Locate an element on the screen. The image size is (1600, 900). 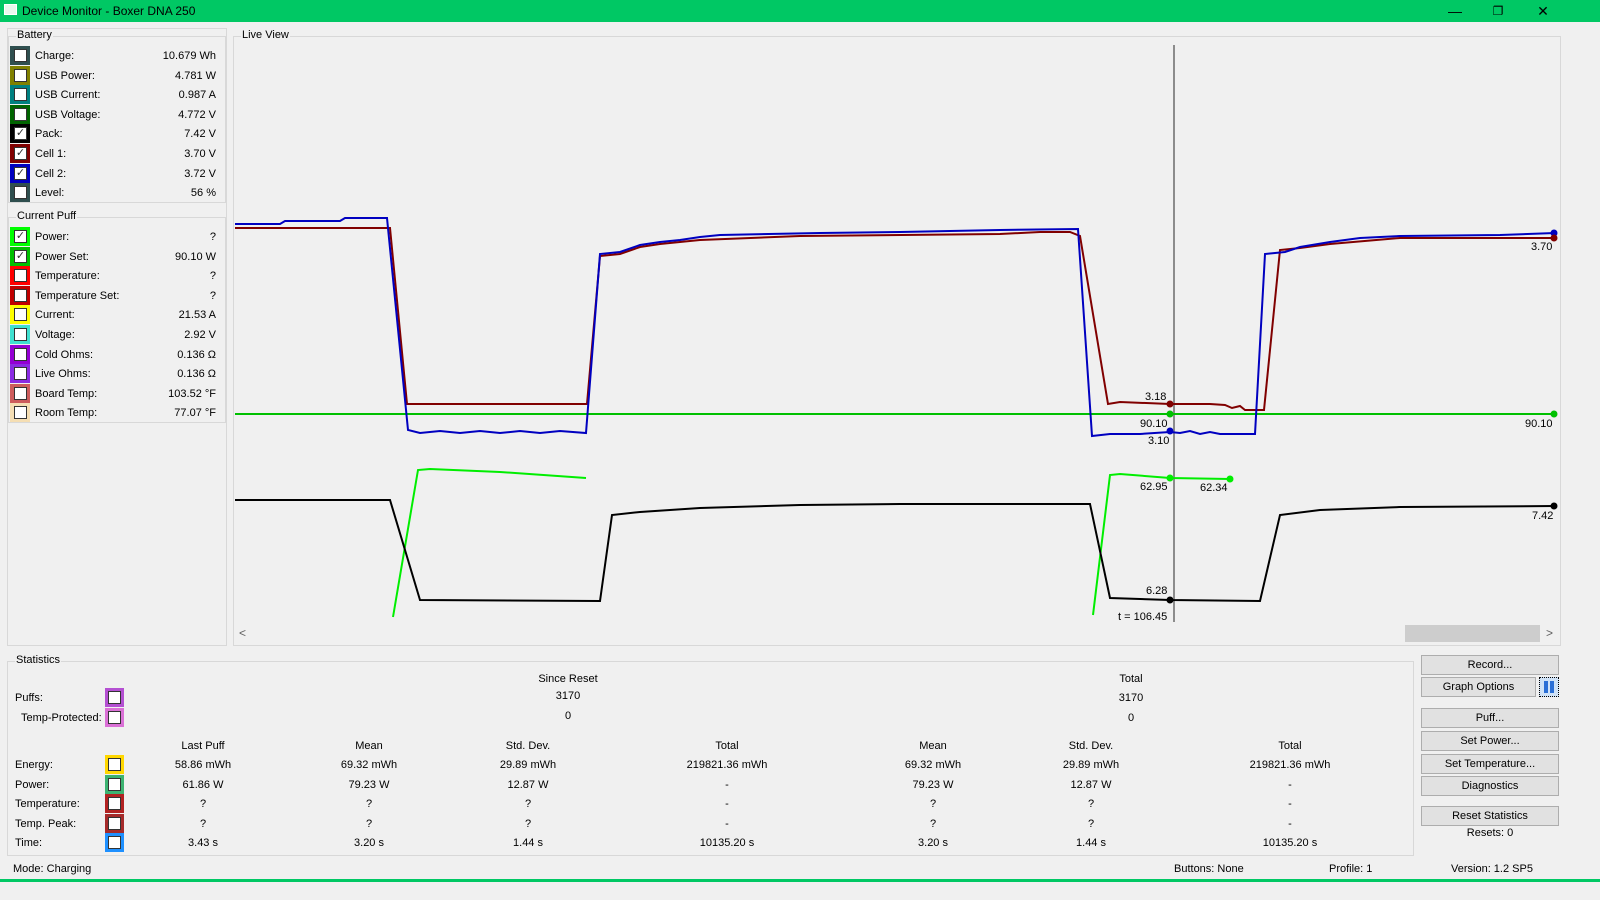
stat-label-power: Power: is located at coordinates (32, 784).